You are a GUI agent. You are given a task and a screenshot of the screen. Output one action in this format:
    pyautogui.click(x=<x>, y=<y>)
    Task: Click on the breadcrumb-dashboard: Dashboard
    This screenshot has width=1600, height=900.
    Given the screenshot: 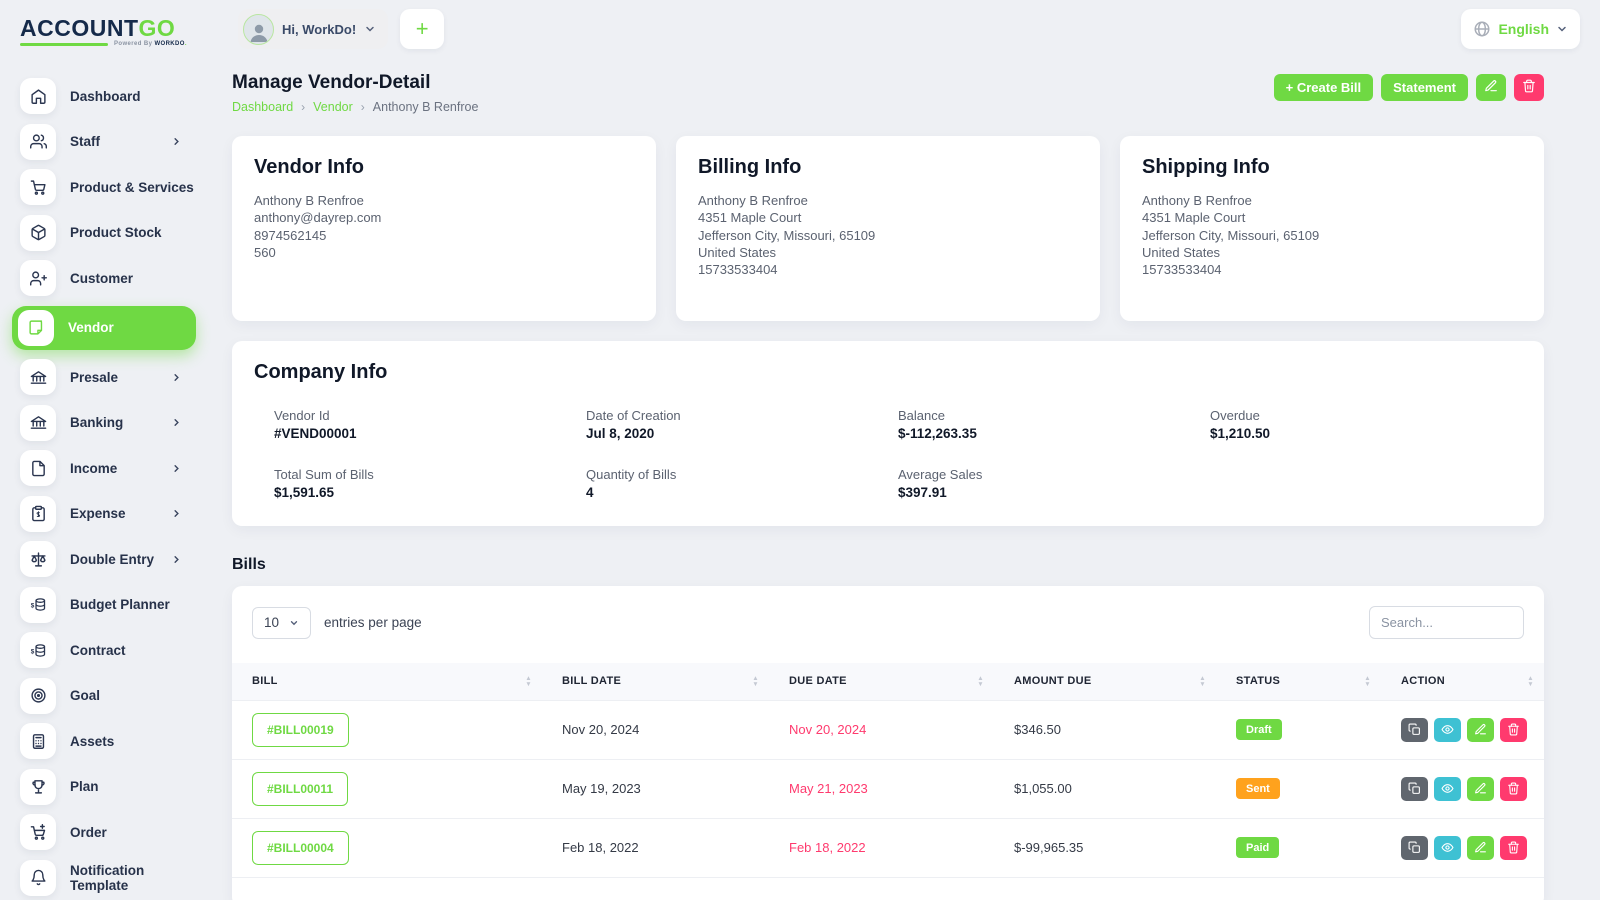 What is the action you would take?
    pyautogui.click(x=263, y=107)
    